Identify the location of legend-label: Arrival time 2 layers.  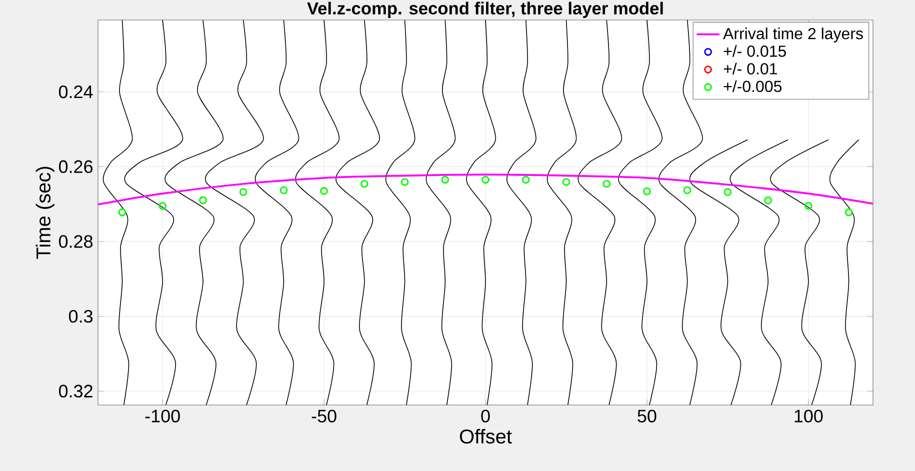
(793, 35).